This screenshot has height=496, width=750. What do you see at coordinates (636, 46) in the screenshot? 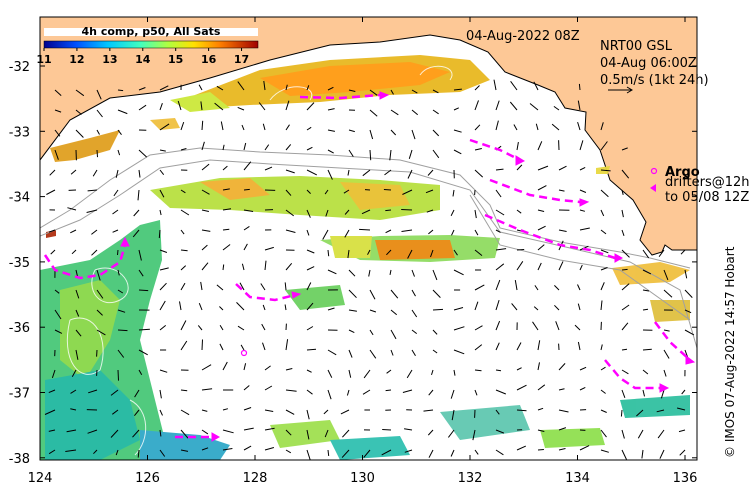
I see `product-line-1: NRT00 GSL` at bounding box center [636, 46].